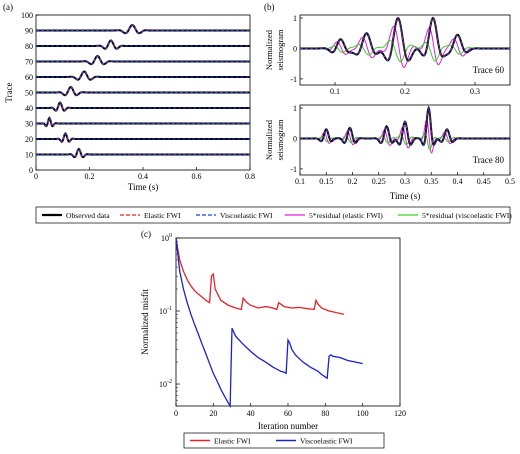 The height and width of the screenshot is (454, 520). Describe the element at coordinates (325, 413) in the screenshot. I see `panel-c-x-tick-label: 80` at that location.